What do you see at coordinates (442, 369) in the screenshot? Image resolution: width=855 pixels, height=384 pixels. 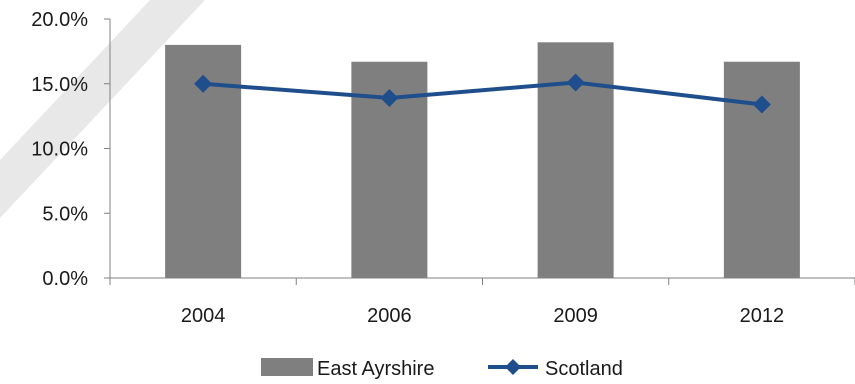 I see `legend: East Ayrshire Scotland` at bounding box center [442, 369].